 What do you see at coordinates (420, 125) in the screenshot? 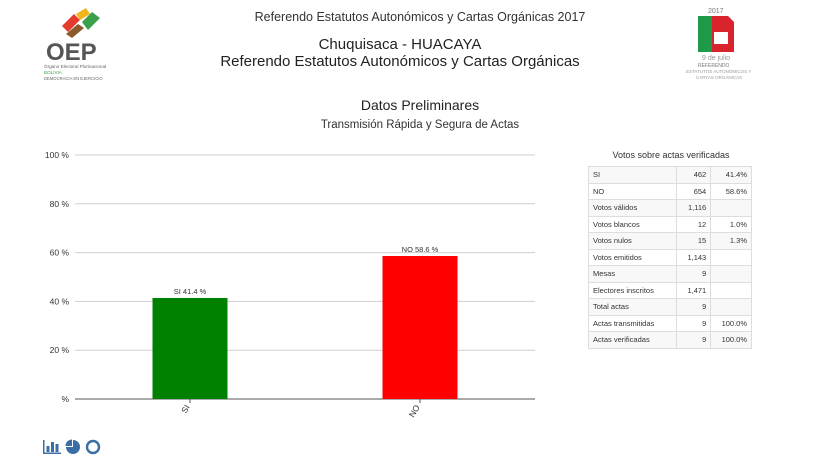
I see `sub-subtitle: Transmisión Rápida y Segura de Actas` at bounding box center [420, 125].